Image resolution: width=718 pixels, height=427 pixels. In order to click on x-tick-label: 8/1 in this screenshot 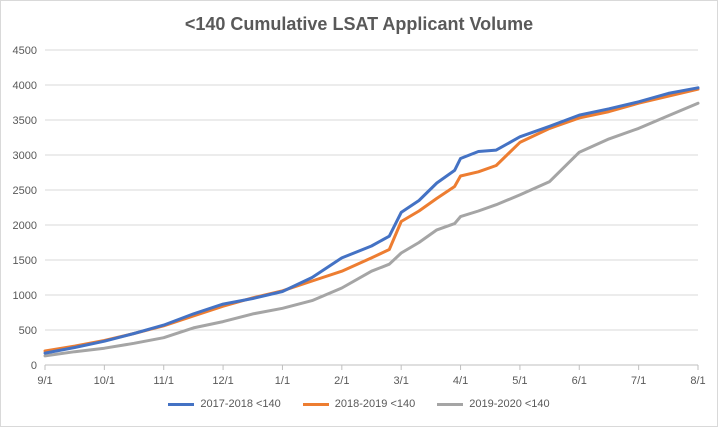, I will do `click(697, 381)`.